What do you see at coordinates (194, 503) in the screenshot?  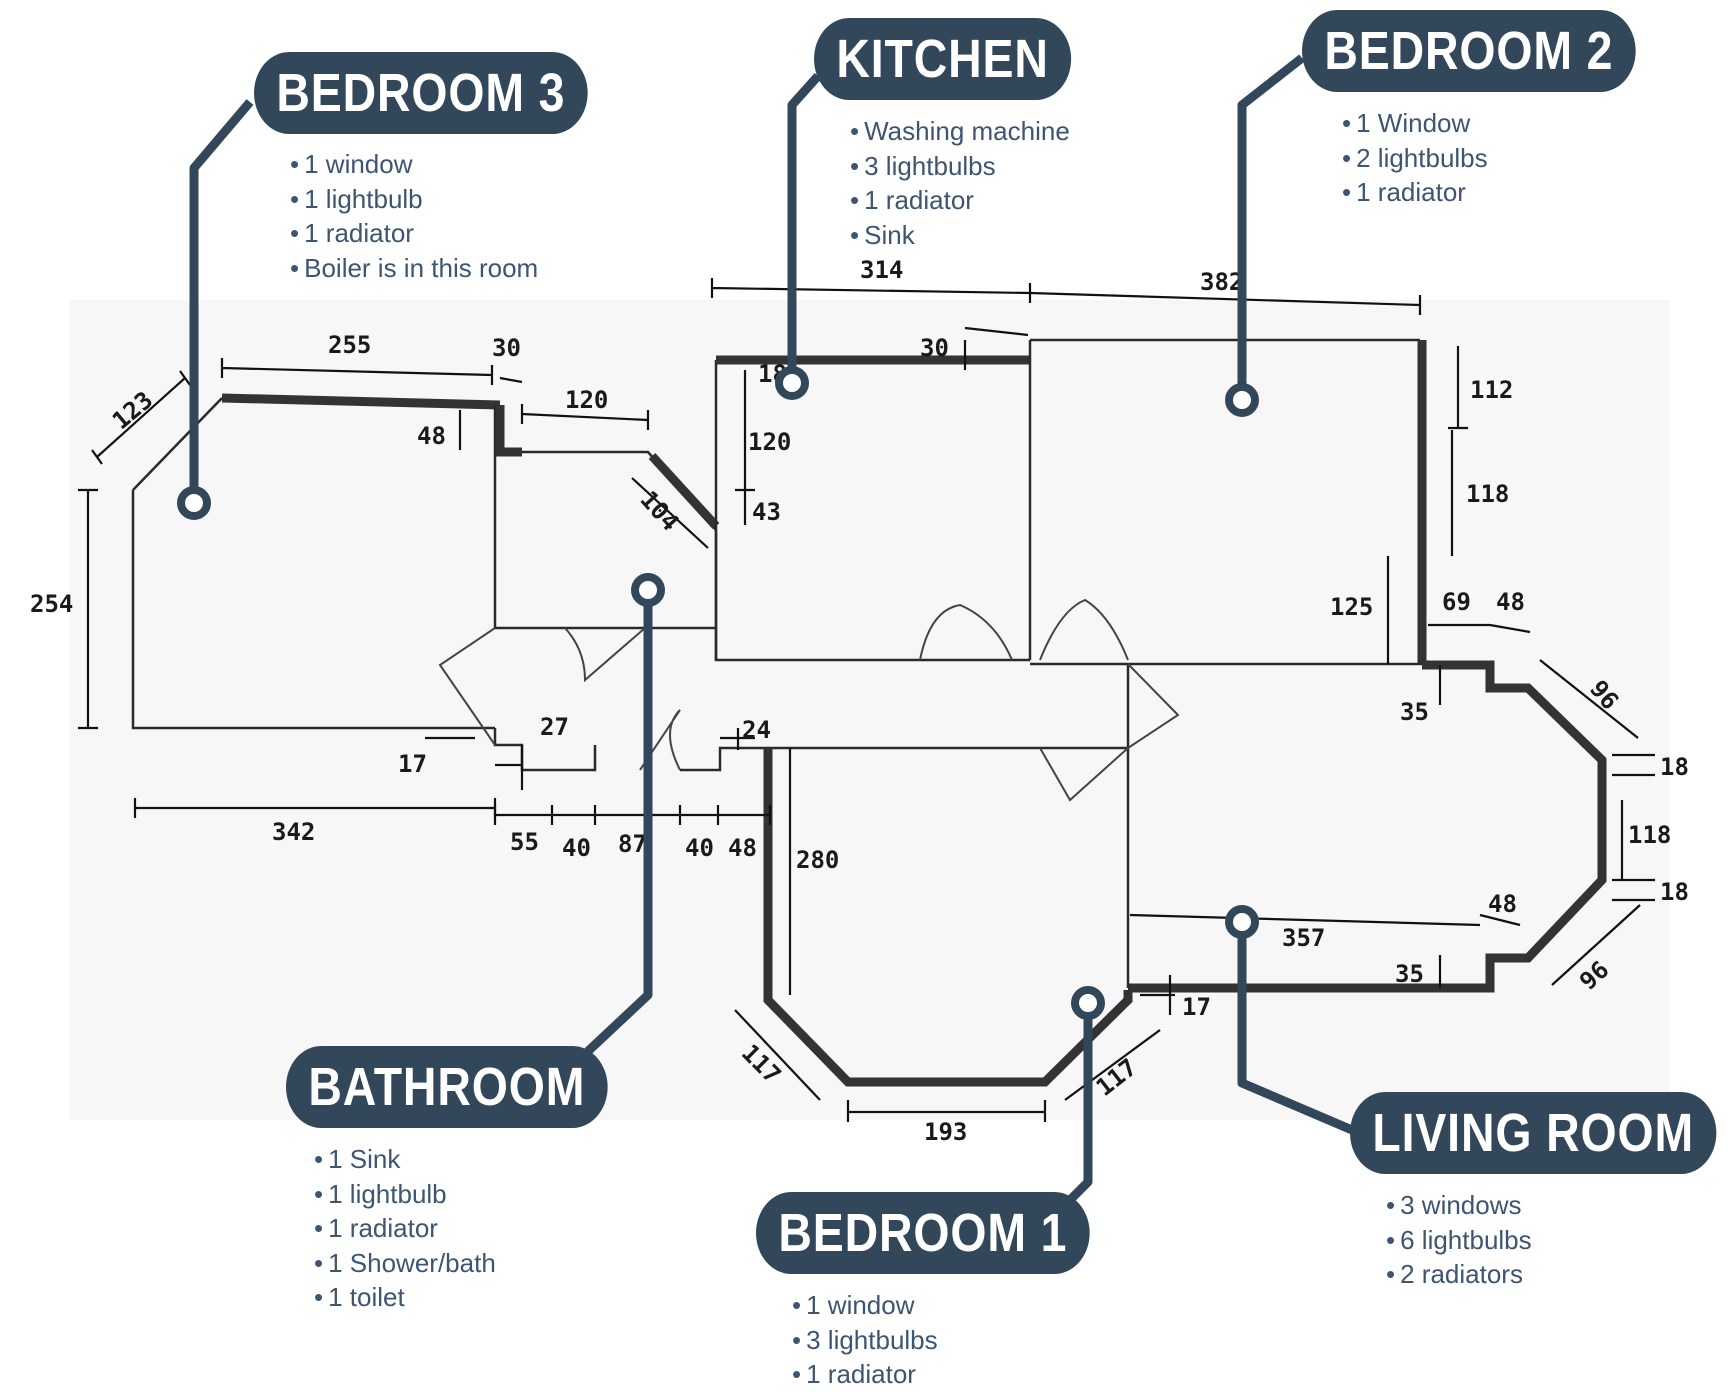 I see `pin-bedroom3` at bounding box center [194, 503].